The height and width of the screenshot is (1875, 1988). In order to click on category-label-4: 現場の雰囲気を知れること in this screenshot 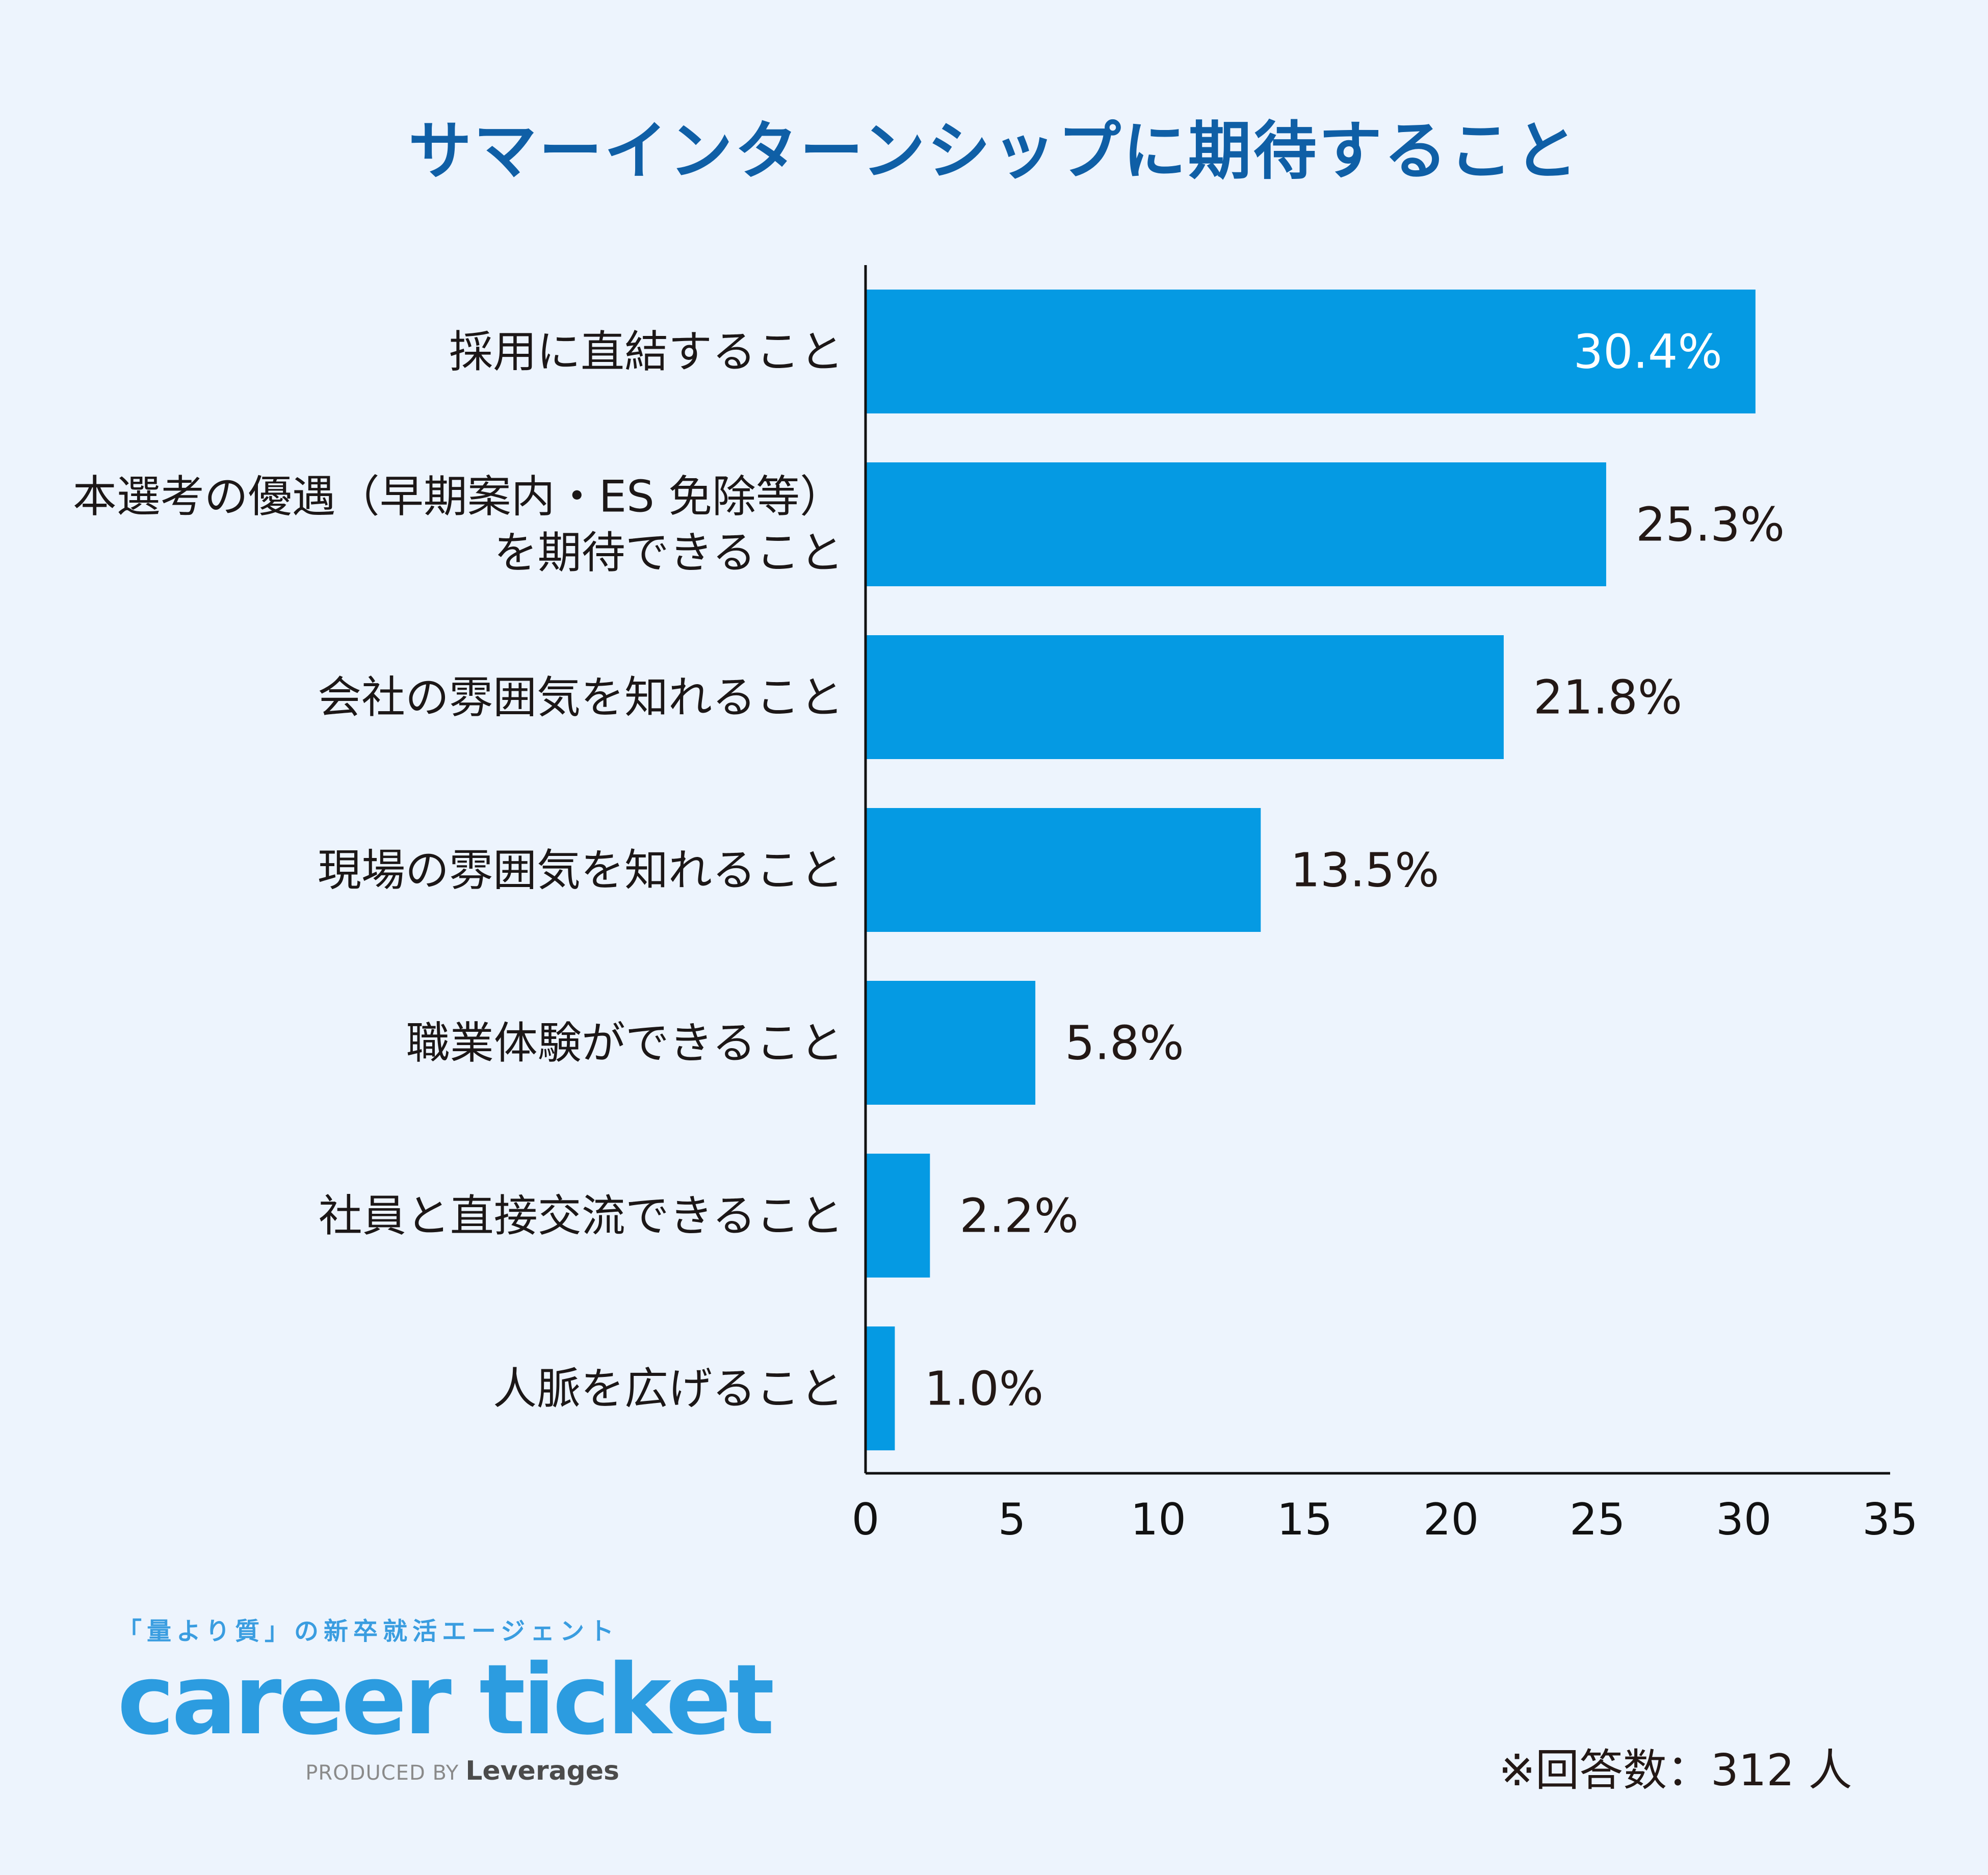, I will do `click(581, 870)`.